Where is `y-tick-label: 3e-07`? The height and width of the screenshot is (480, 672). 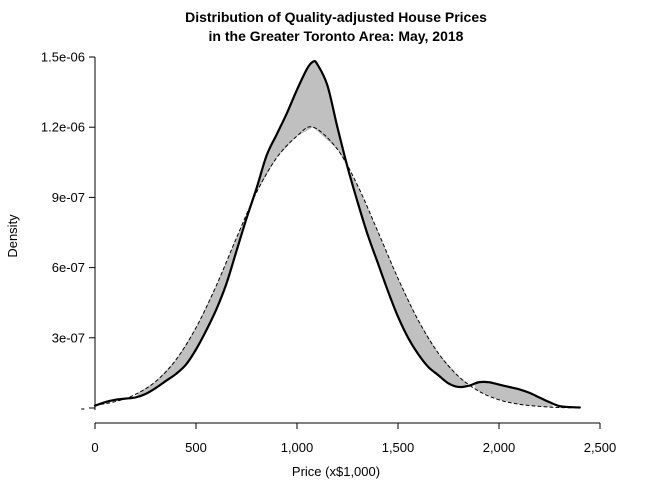
y-tick-label: 3e-07 is located at coordinates (68, 337).